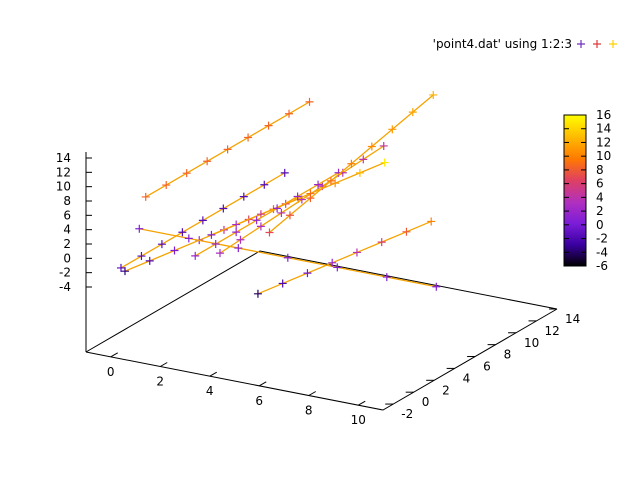  What do you see at coordinates (67, 258) in the screenshot?
I see `z-tick-label: 0` at bounding box center [67, 258].